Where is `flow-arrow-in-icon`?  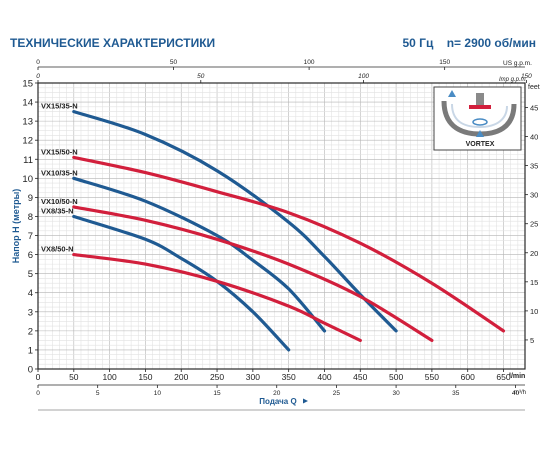
flow-arrow-in-icon is located at coordinates (480, 133).